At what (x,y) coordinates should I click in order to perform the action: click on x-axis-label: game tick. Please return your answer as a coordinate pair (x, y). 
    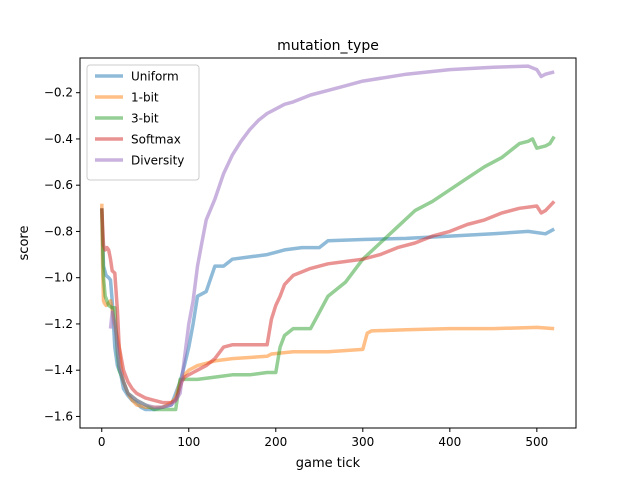
    Looking at the image, I should click on (328, 463).